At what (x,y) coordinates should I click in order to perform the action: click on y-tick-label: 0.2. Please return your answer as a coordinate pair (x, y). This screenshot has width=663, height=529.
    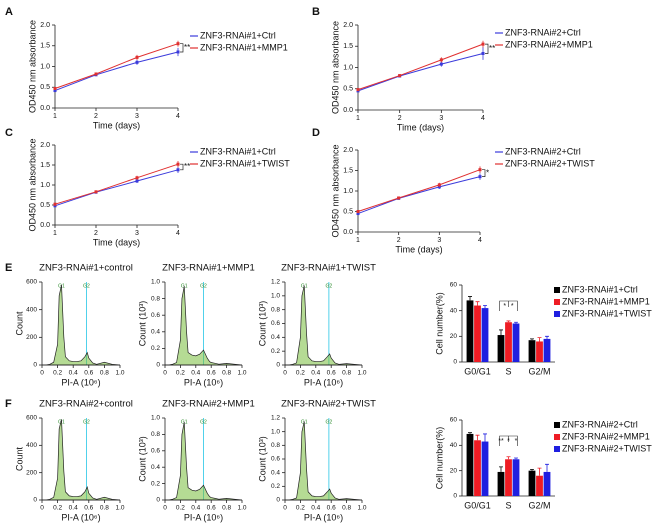
    Looking at the image, I should click on (275, 486).